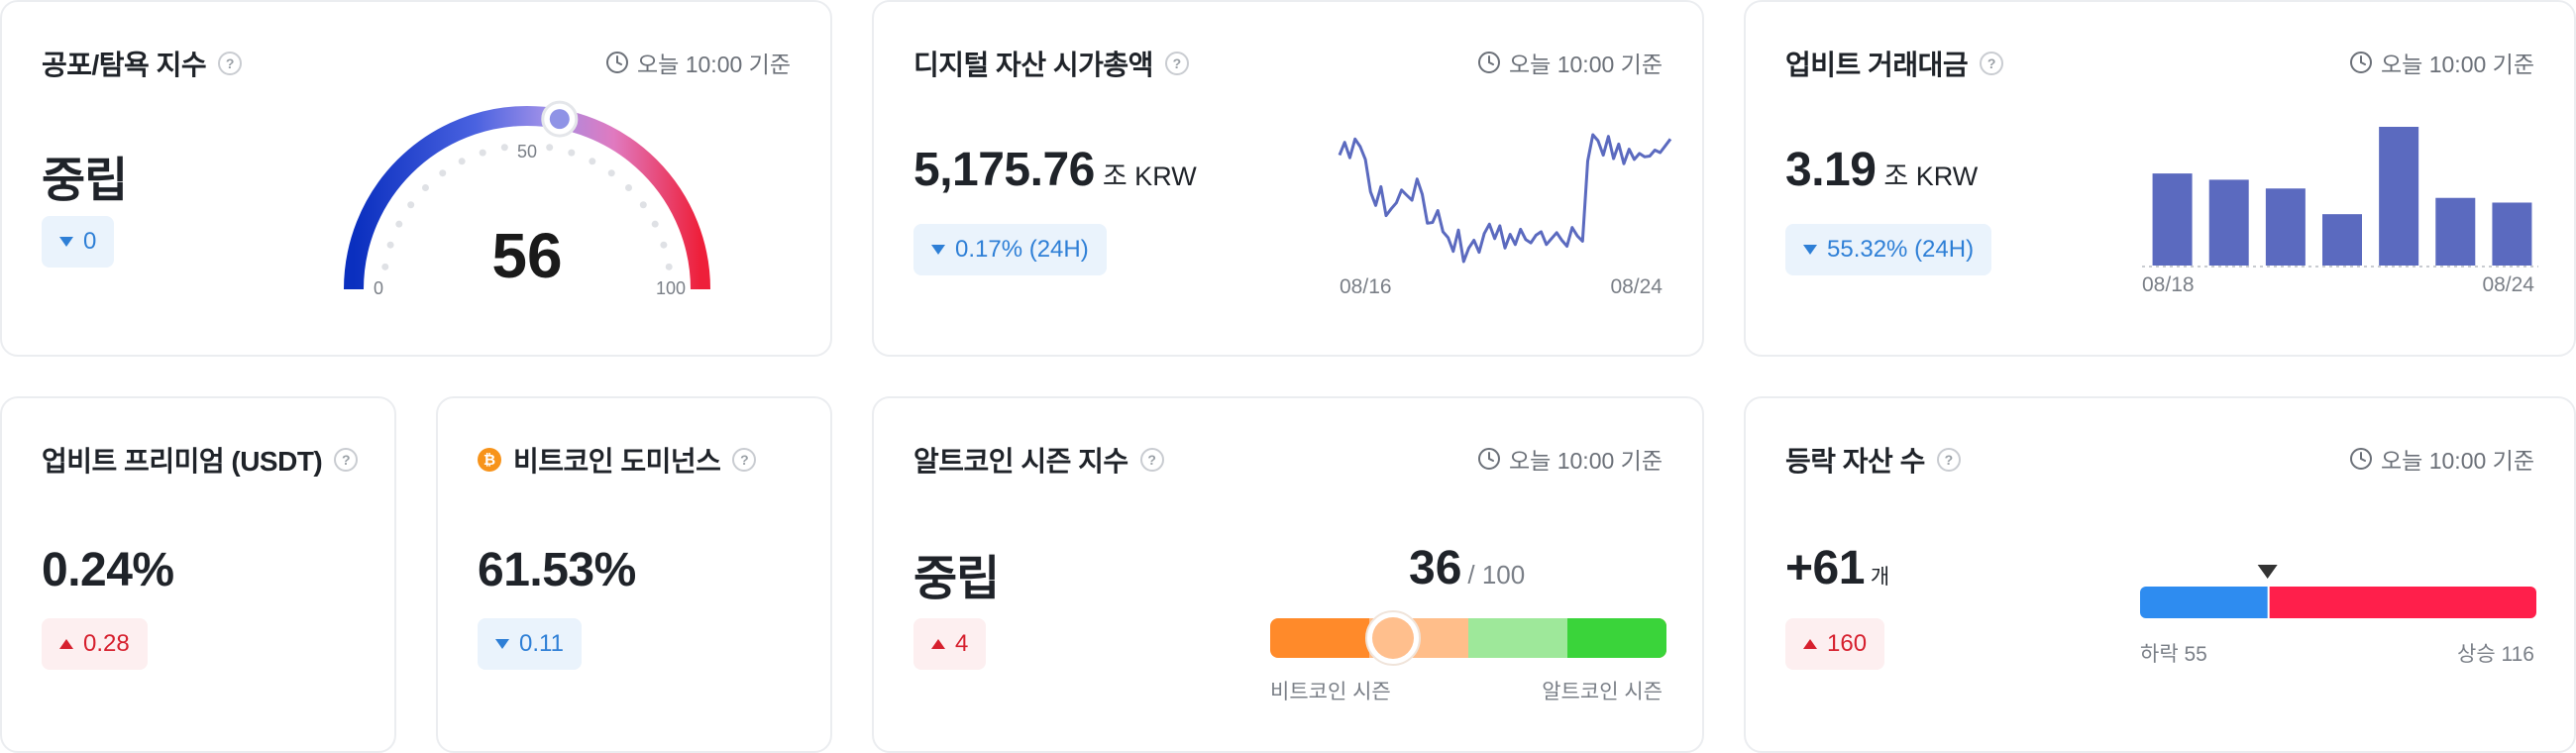  Describe the element at coordinates (956, 579) in the screenshot. I see `altcoin-status: 중립` at that location.